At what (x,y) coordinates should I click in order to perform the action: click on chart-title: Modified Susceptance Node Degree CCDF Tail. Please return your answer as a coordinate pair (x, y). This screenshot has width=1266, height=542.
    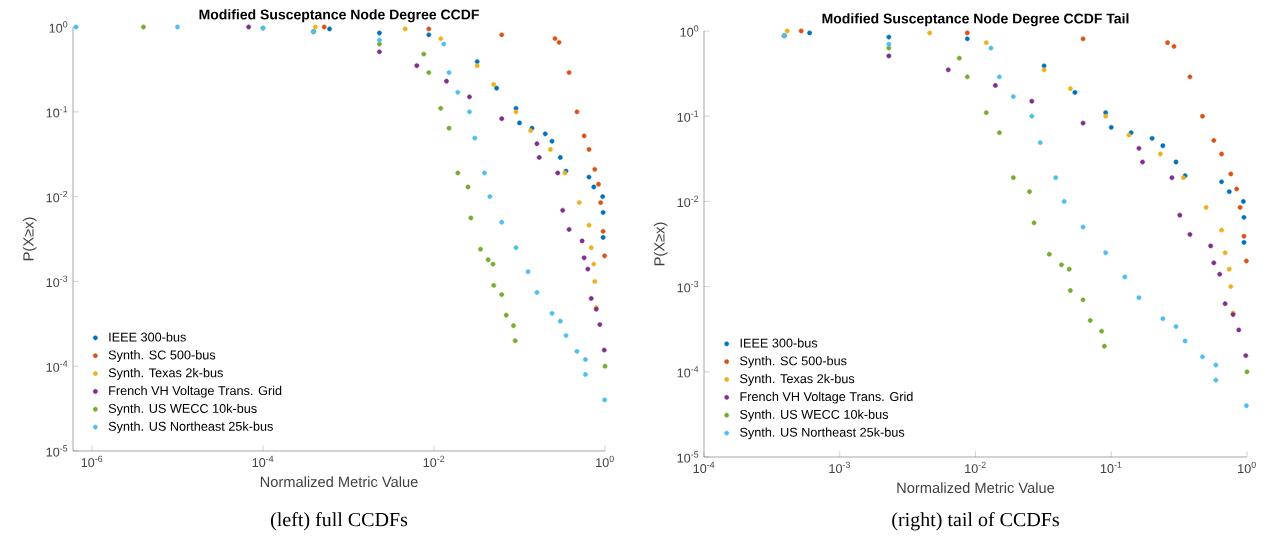
    Looking at the image, I should click on (975, 20).